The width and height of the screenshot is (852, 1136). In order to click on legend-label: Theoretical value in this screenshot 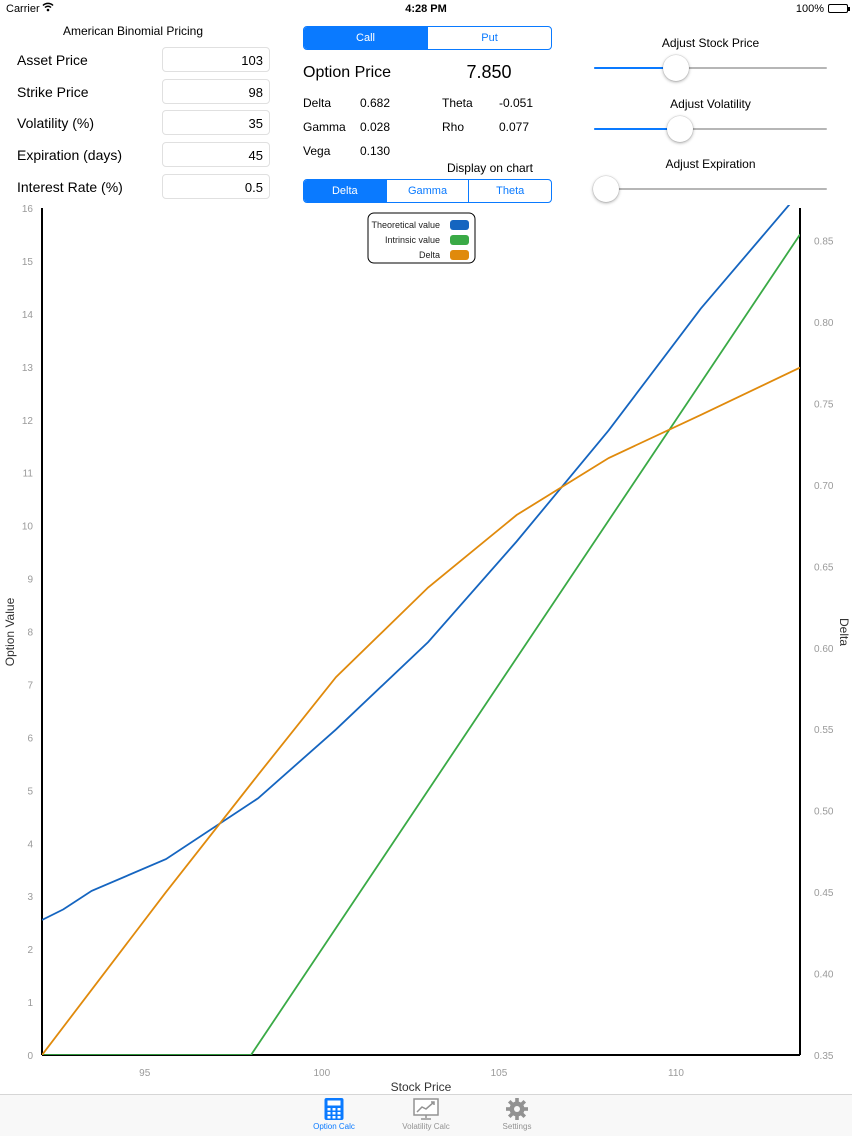, I will do `click(405, 225)`.